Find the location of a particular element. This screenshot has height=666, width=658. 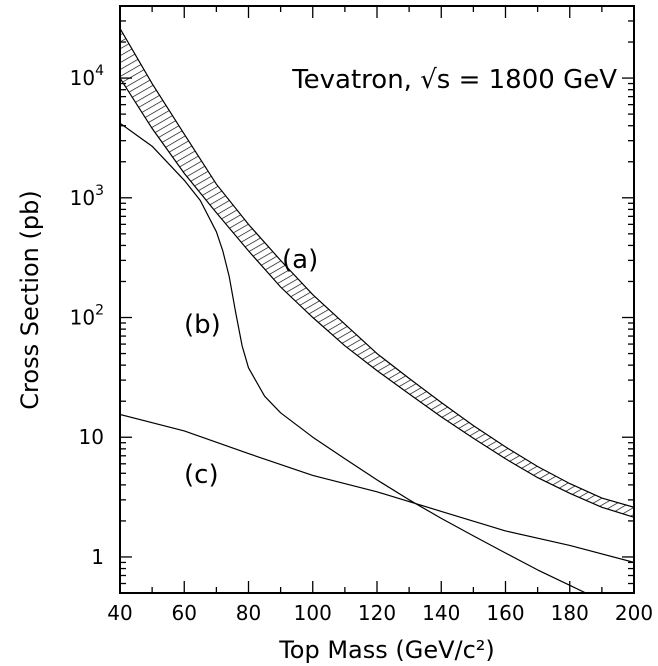

x-tick-label: 160 is located at coordinates (505, 613).